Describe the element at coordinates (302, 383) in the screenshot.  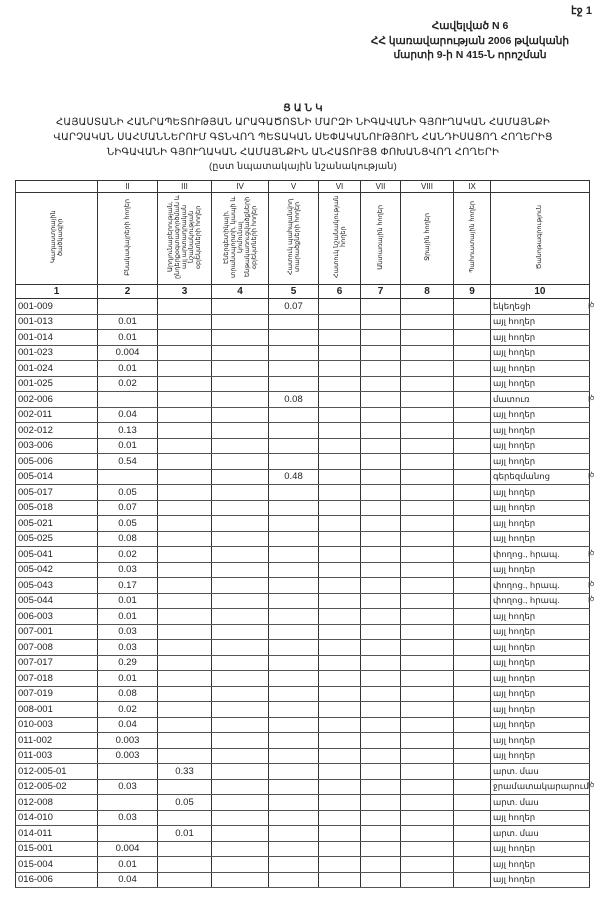
I see `table-row: 001-025 0.02 այլ հողեր` at that location.